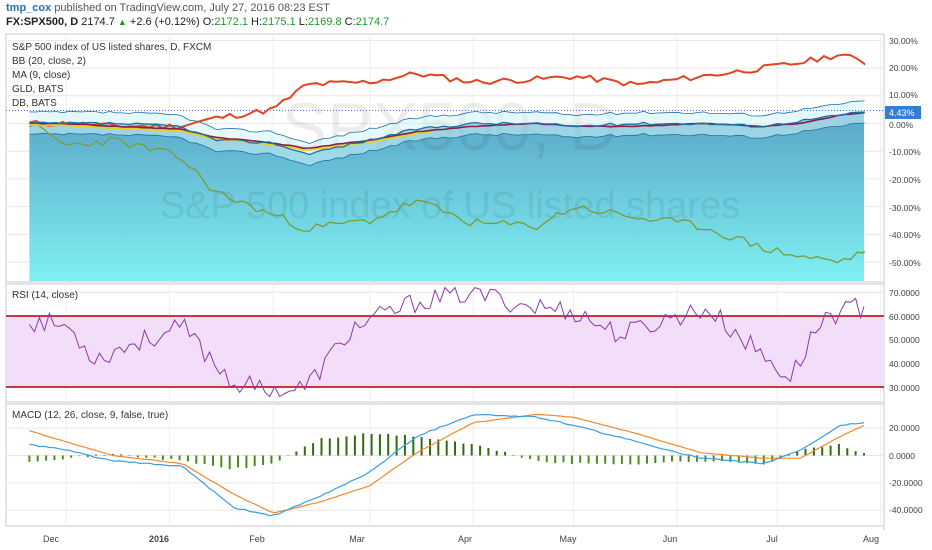 The width and height of the screenshot is (932, 550). Describe the element at coordinates (903, 112) in the screenshot. I see `current-value-badge` at that location.